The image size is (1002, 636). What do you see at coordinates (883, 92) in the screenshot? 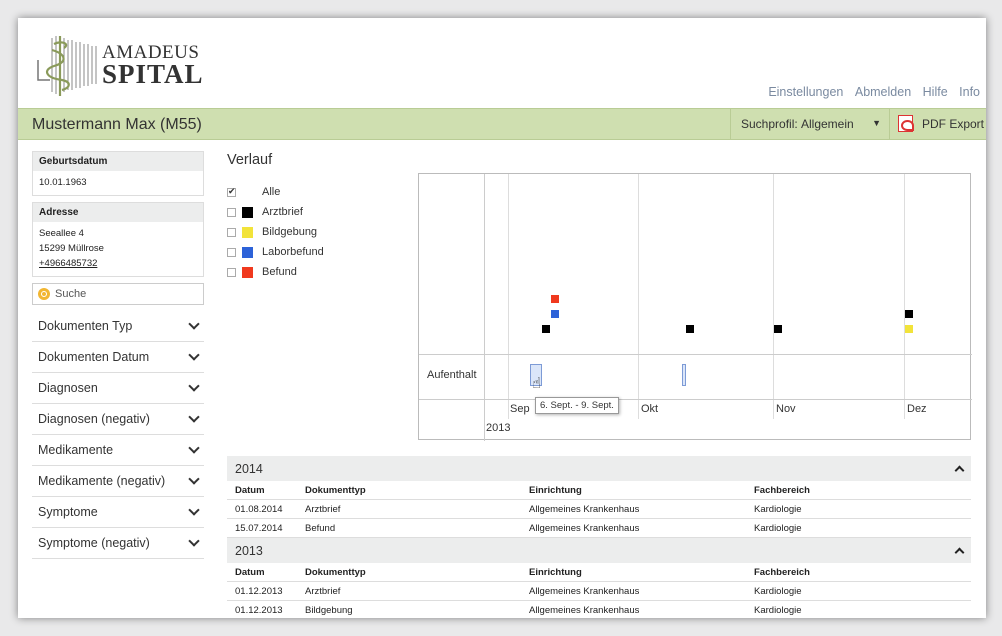
I see `nav-abmelden-link: Abmelden` at bounding box center [883, 92].